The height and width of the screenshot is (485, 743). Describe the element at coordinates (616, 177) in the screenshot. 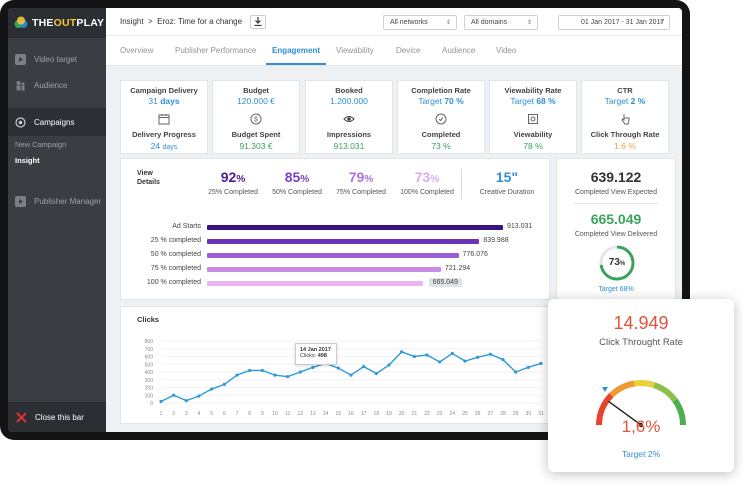

I see `completed-view-expected-value: 639.122` at that location.